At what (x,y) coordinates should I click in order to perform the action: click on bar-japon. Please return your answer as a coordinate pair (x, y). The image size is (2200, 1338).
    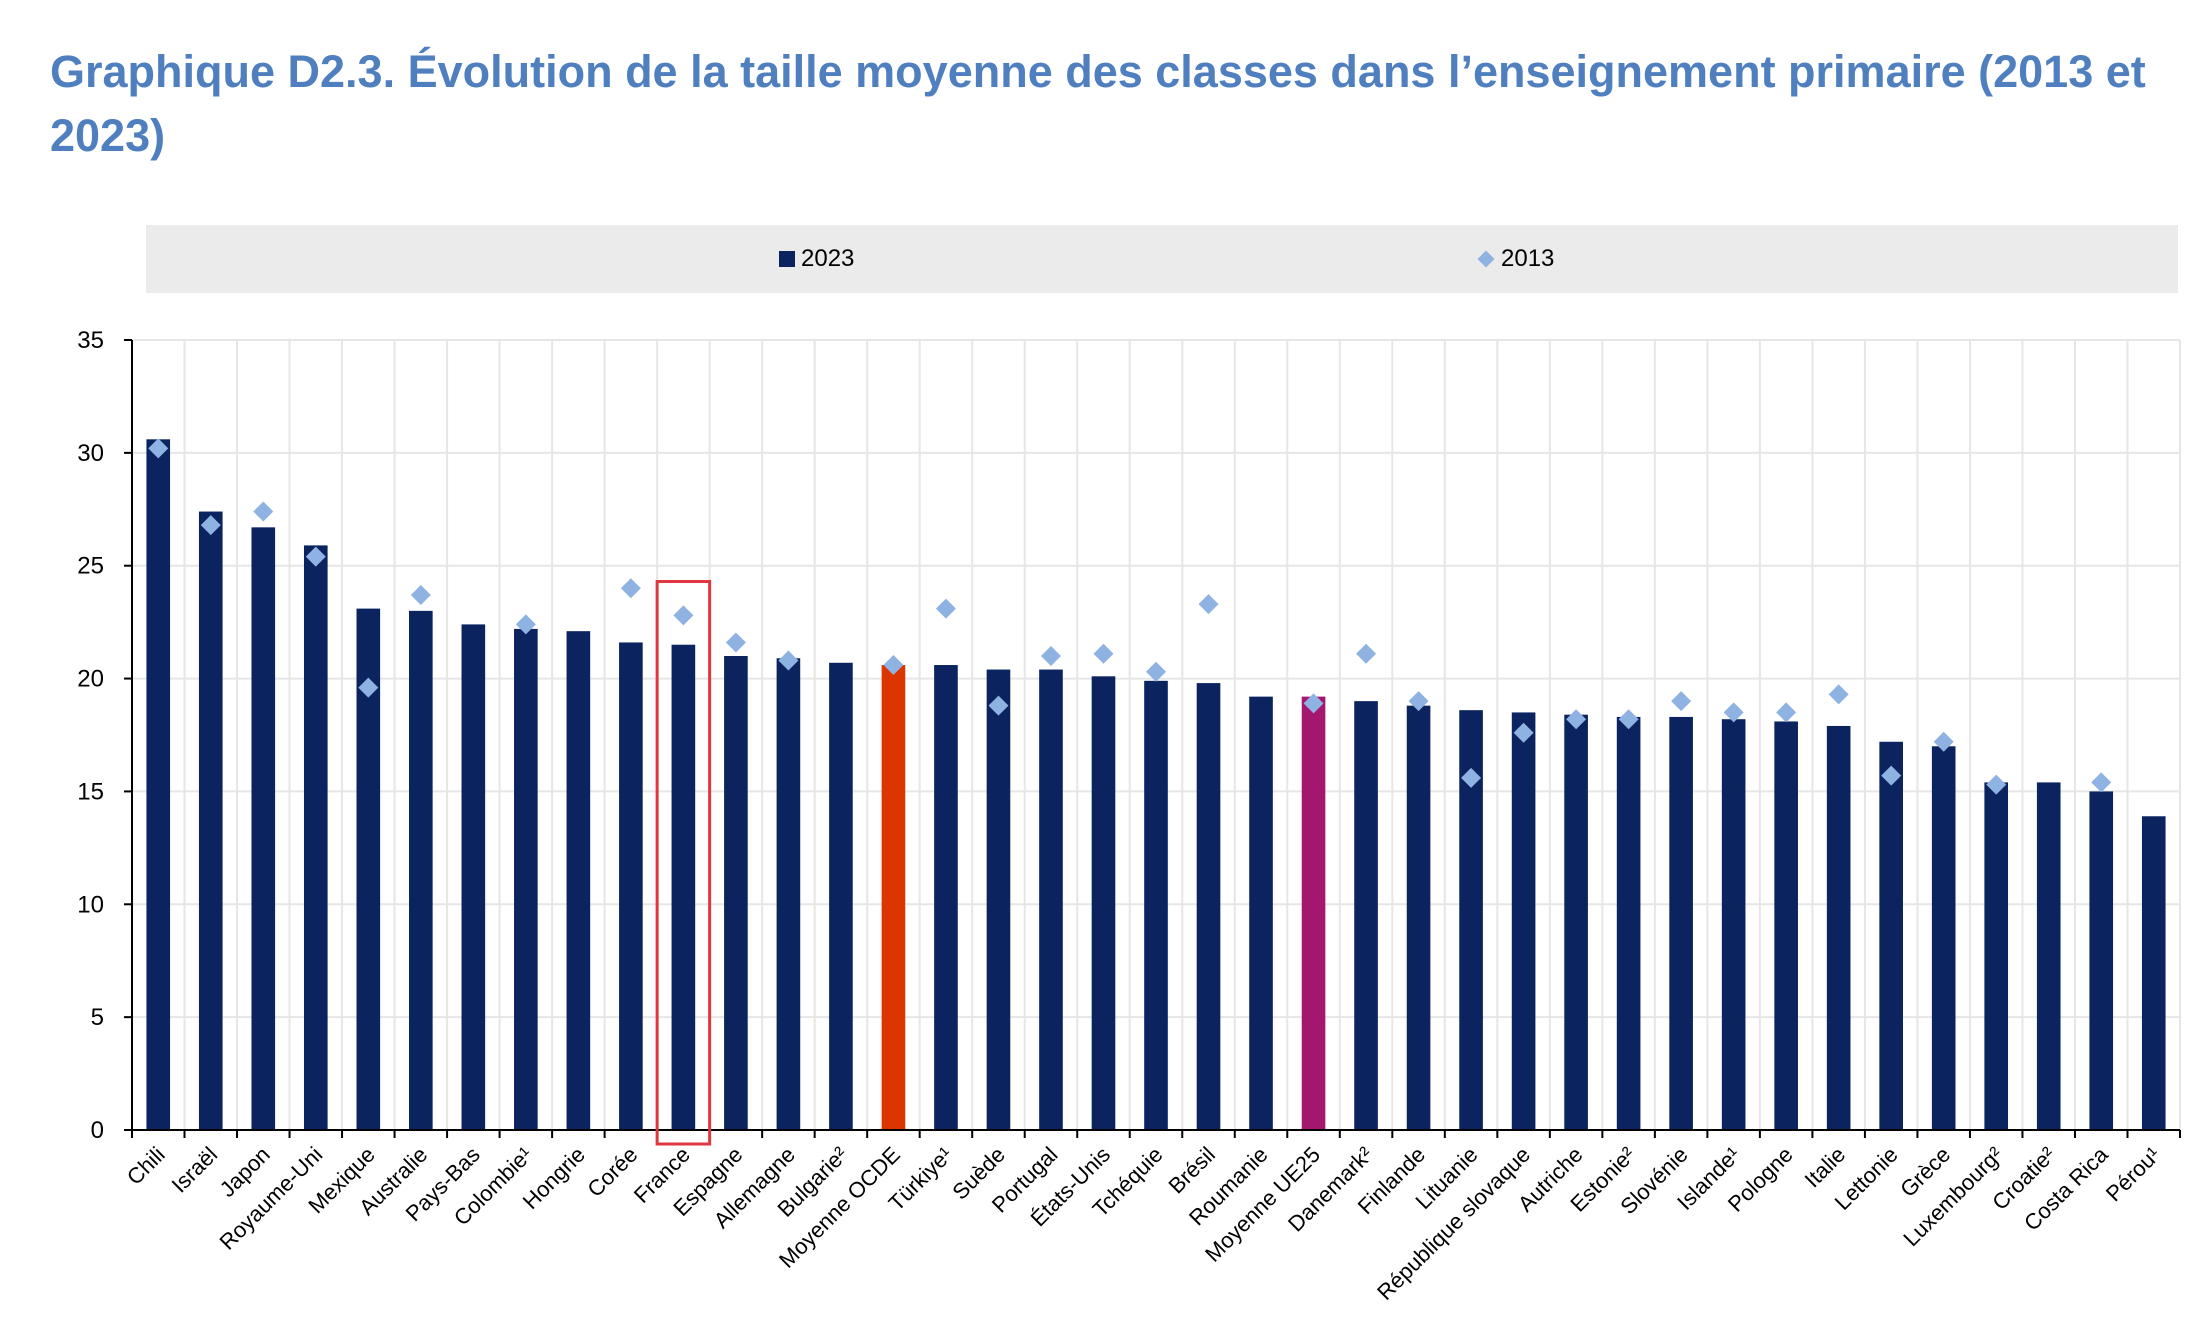
    Looking at the image, I should click on (263, 828).